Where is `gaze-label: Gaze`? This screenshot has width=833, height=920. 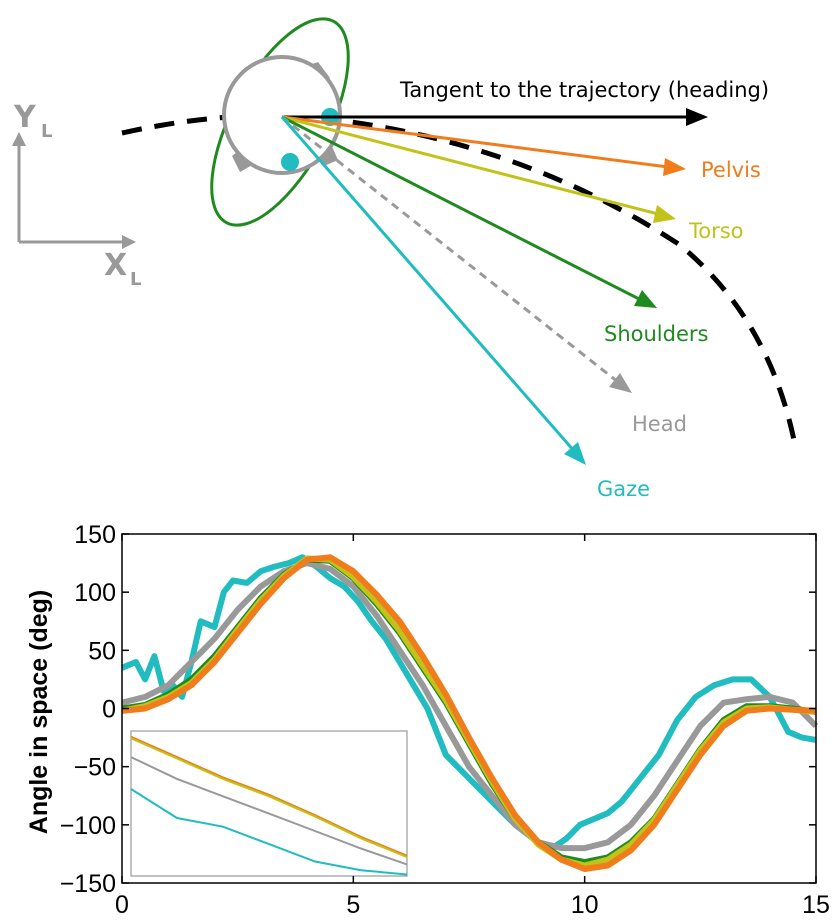
gaze-label: Gaze is located at coordinates (623, 489).